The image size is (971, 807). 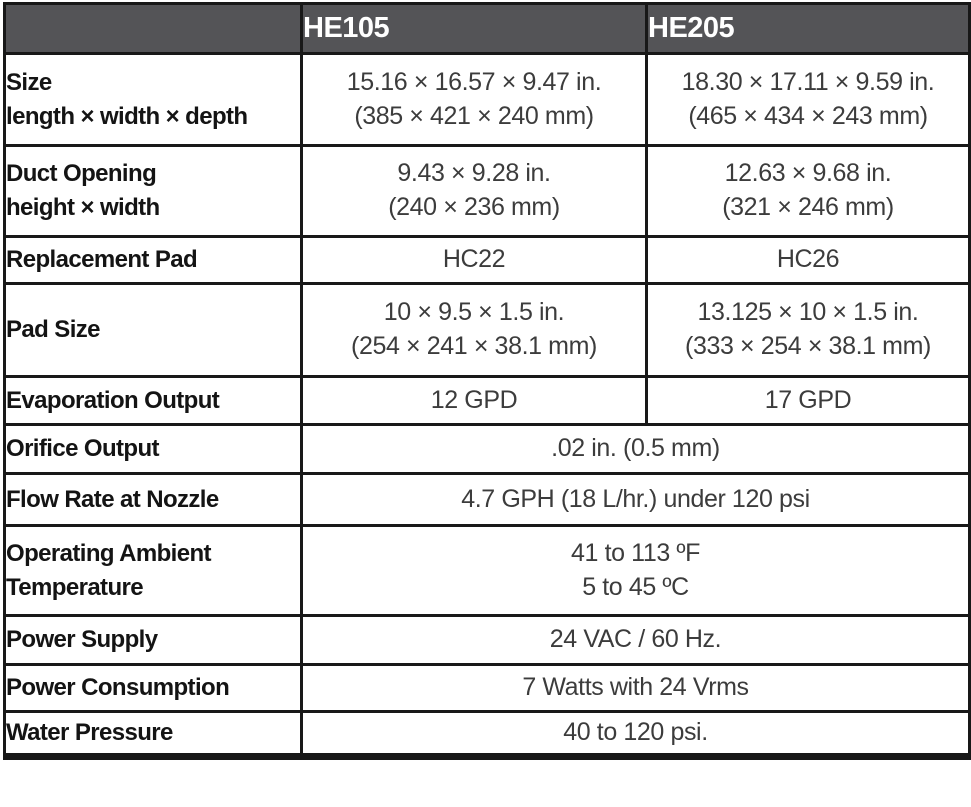 What do you see at coordinates (153, 330) in the screenshot?
I see `row-label: Pad Size` at bounding box center [153, 330].